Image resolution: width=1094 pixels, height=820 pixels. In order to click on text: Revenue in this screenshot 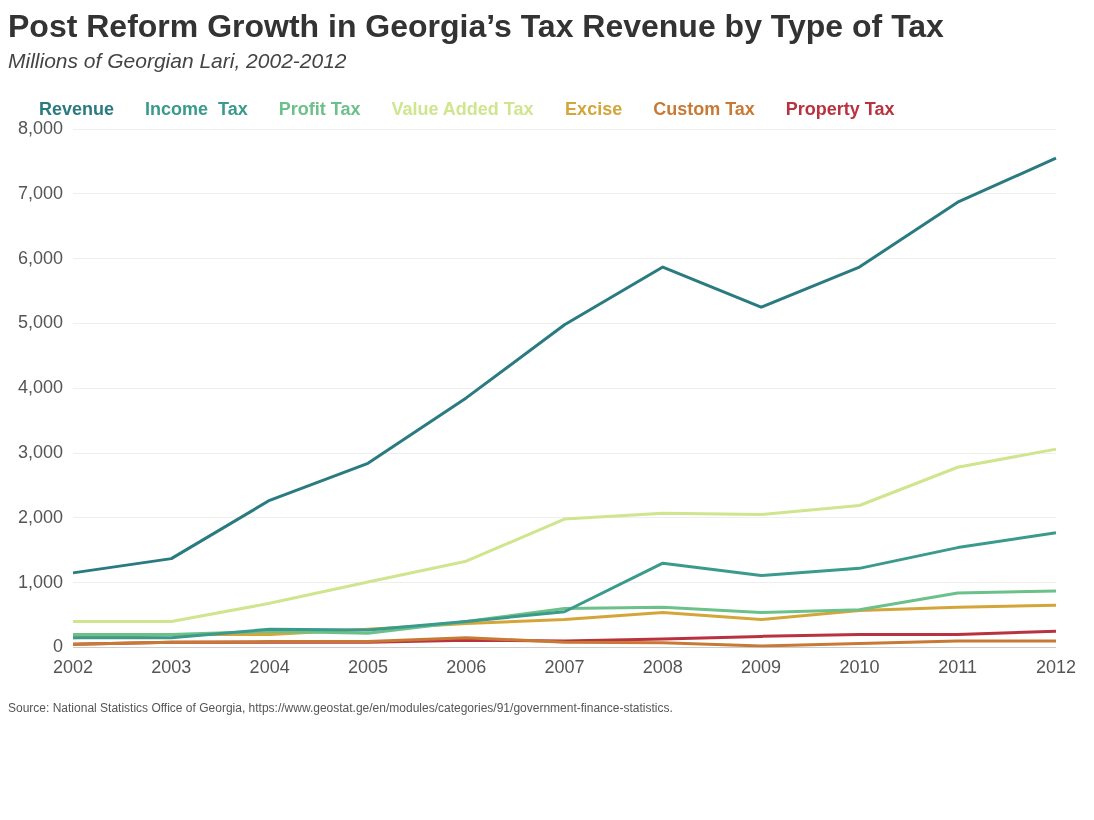, I will do `click(77, 108)`.